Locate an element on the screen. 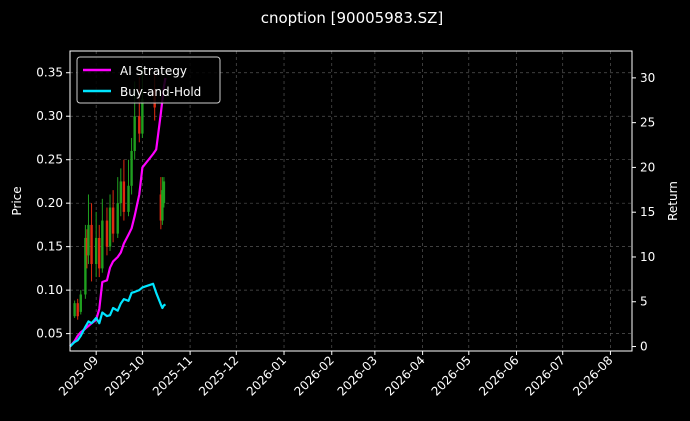 Image resolution: width=690 pixels, height=421 pixels. y-right-tick-label: 5 is located at coordinates (644, 302).